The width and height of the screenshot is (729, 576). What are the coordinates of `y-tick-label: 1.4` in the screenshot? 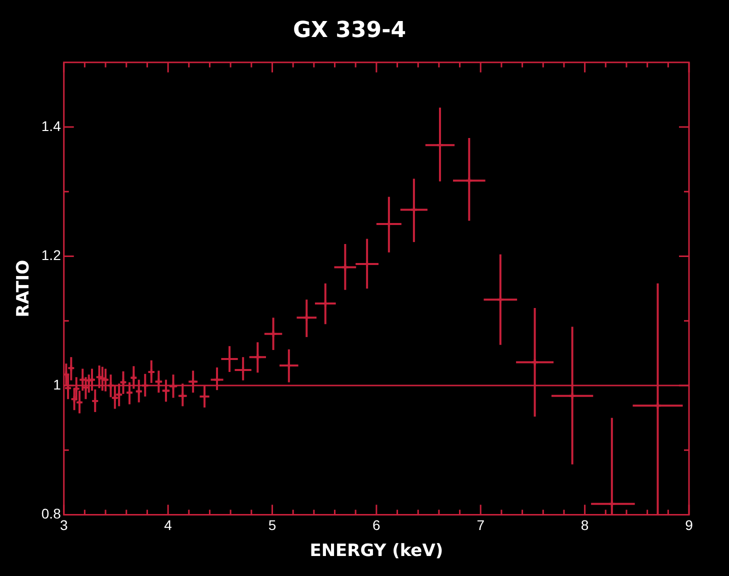 It's located at (51, 126).